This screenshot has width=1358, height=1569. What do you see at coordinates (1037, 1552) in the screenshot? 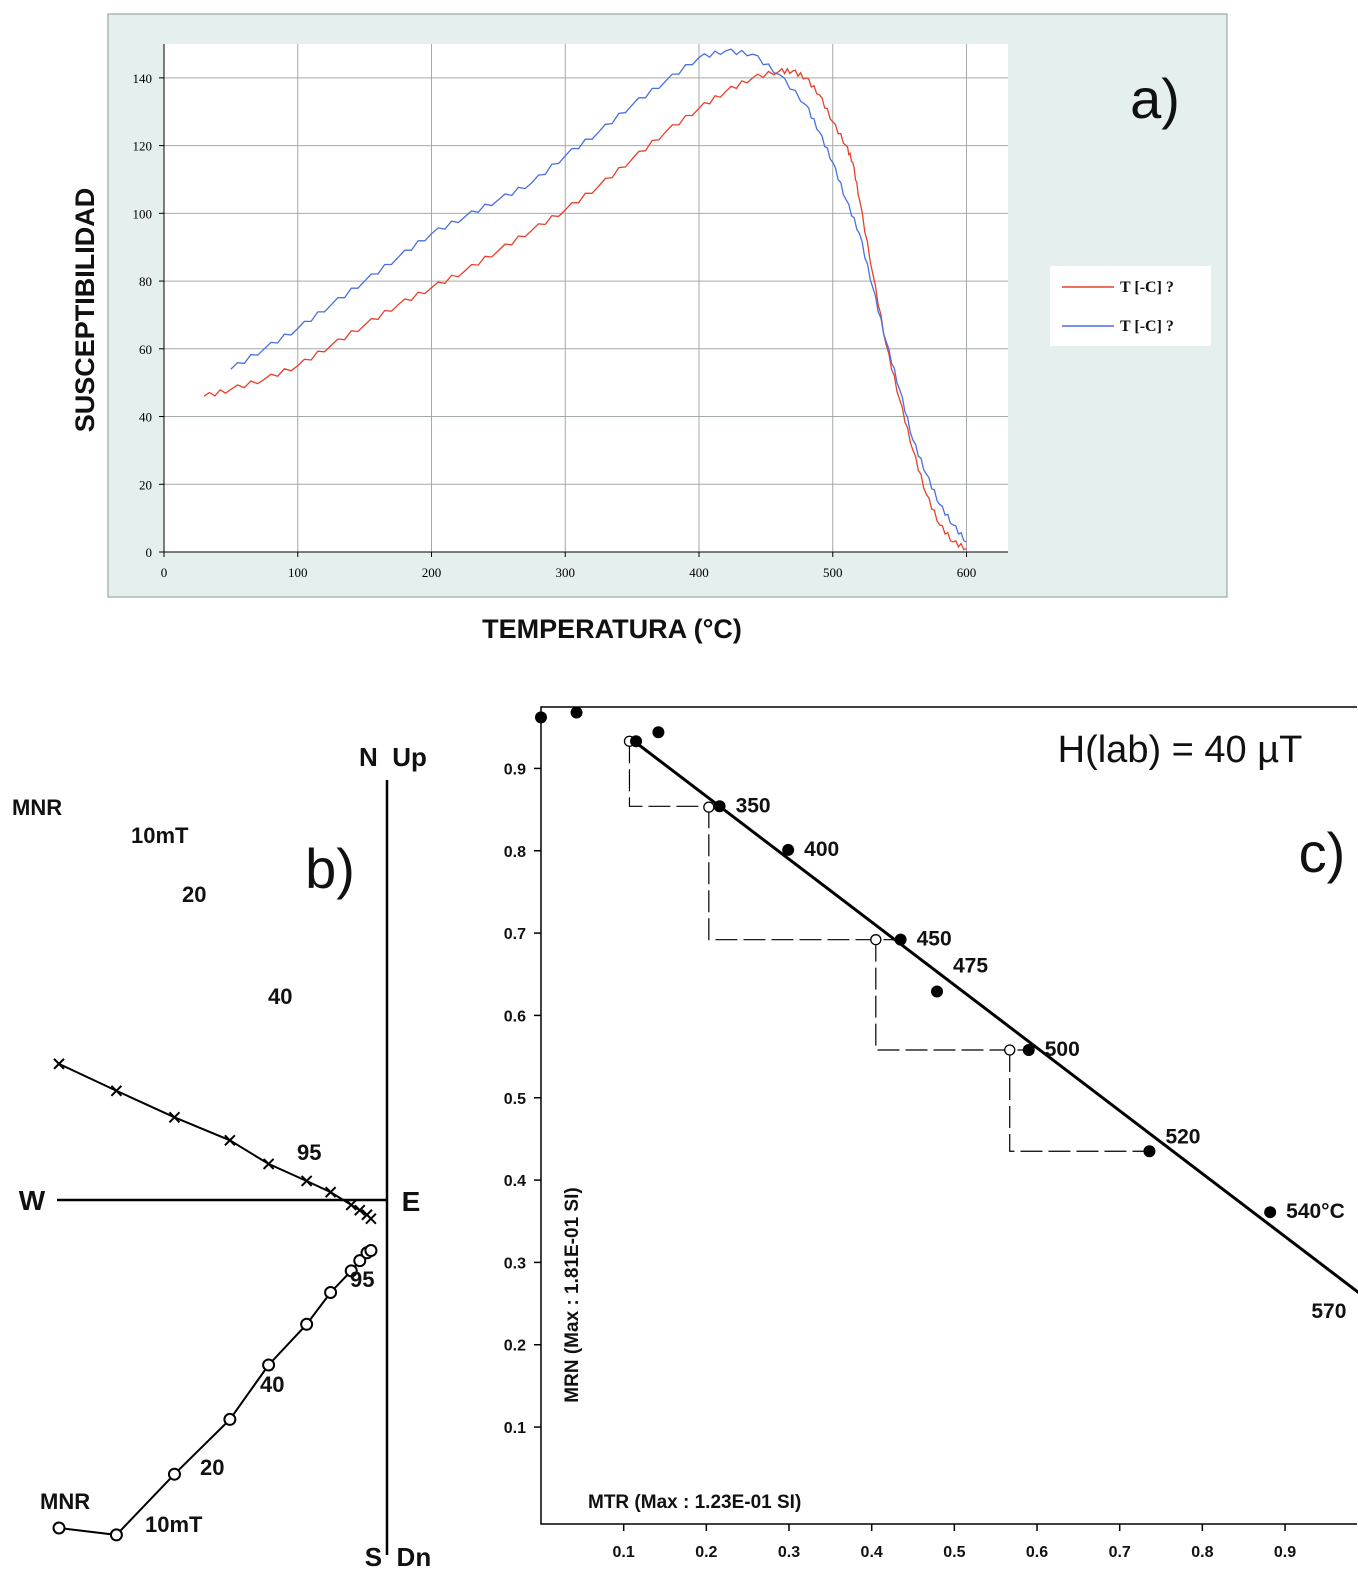
I see `x-tick-label: 0.6` at bounding box center [1037, 1552].